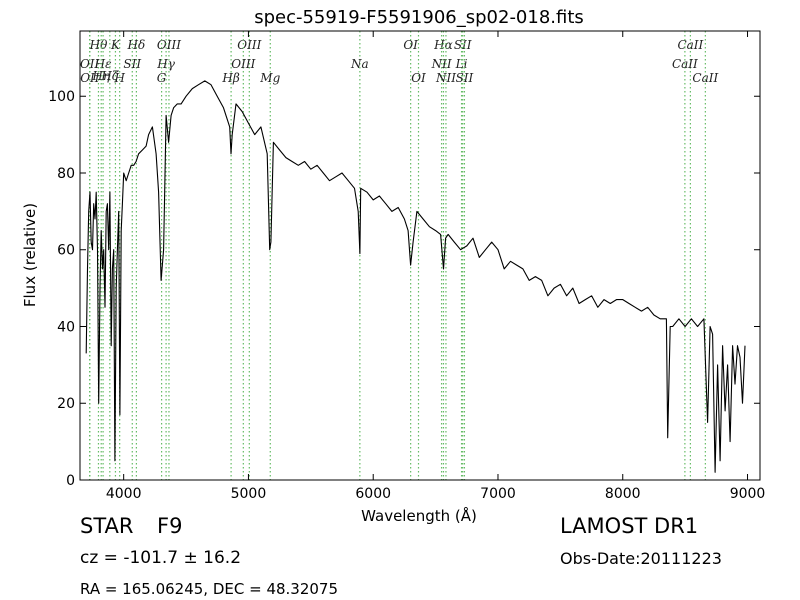 The width and height of the screenshot is (800, 600). I want to click on spectral-line-label-26: NII, so click(445, 78).